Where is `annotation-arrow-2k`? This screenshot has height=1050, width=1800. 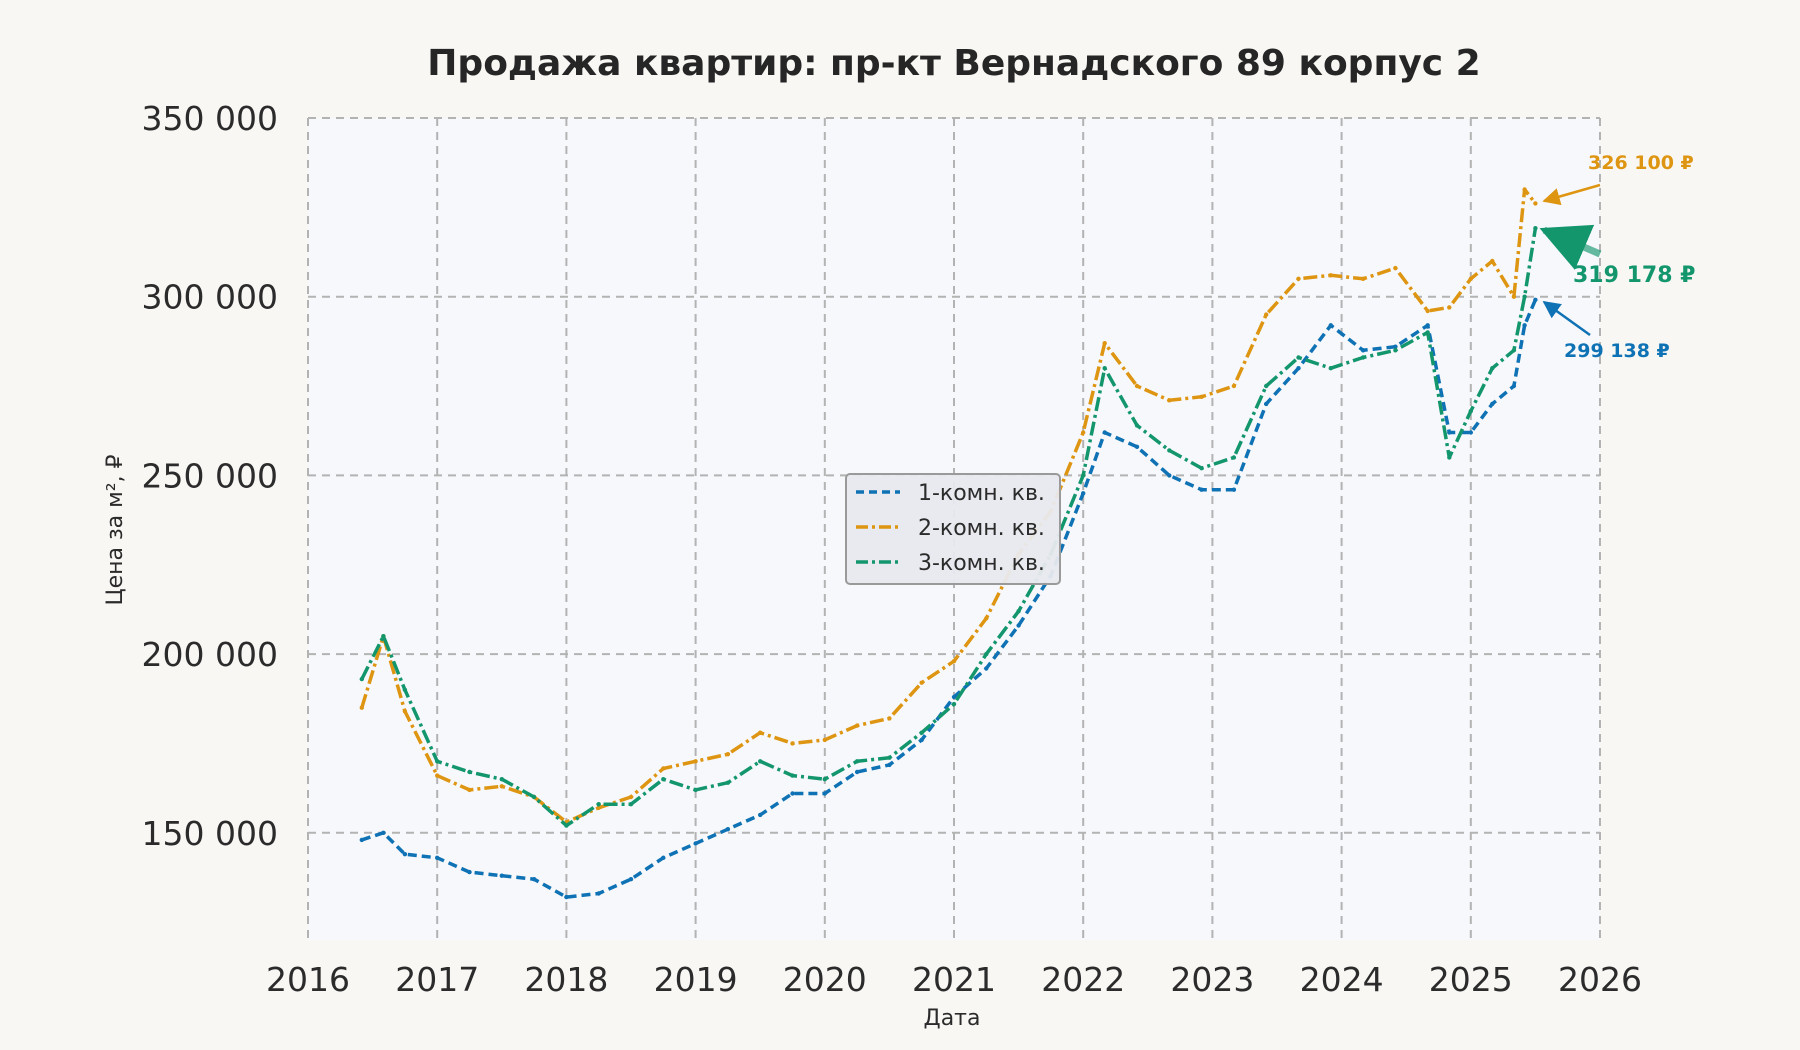
annotation-arrow-2k is located at coordinates (1571, 194).